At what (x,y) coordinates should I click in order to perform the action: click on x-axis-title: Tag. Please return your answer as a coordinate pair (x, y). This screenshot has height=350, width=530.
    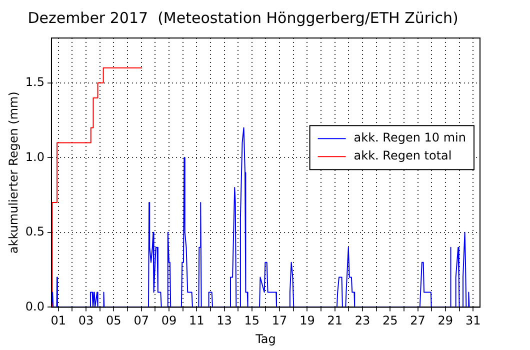
    Looking at the image, I should click on (265, 339).